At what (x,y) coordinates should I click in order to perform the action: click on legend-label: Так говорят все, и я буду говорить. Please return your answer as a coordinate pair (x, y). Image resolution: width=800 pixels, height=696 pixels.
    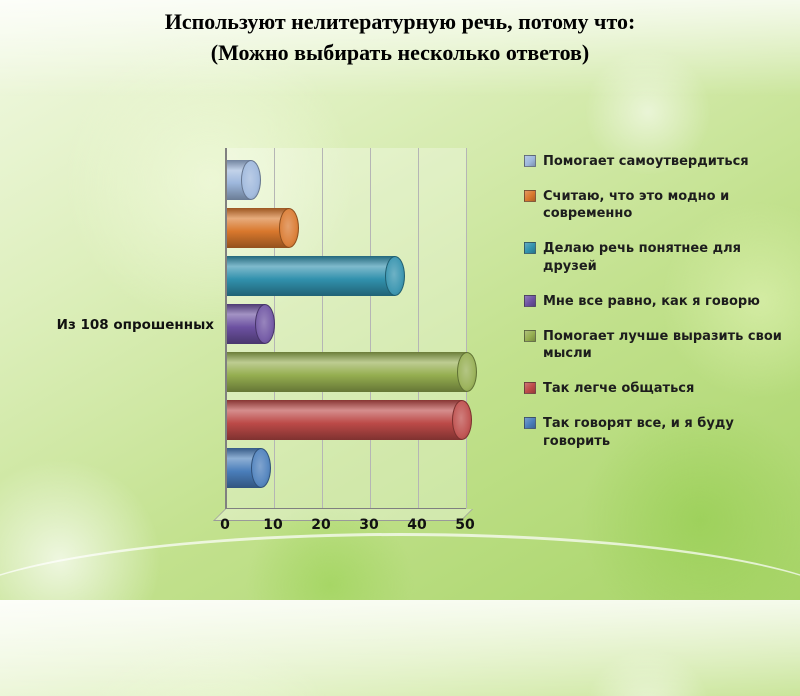
    Looking at the image, I should click on (638, 432).